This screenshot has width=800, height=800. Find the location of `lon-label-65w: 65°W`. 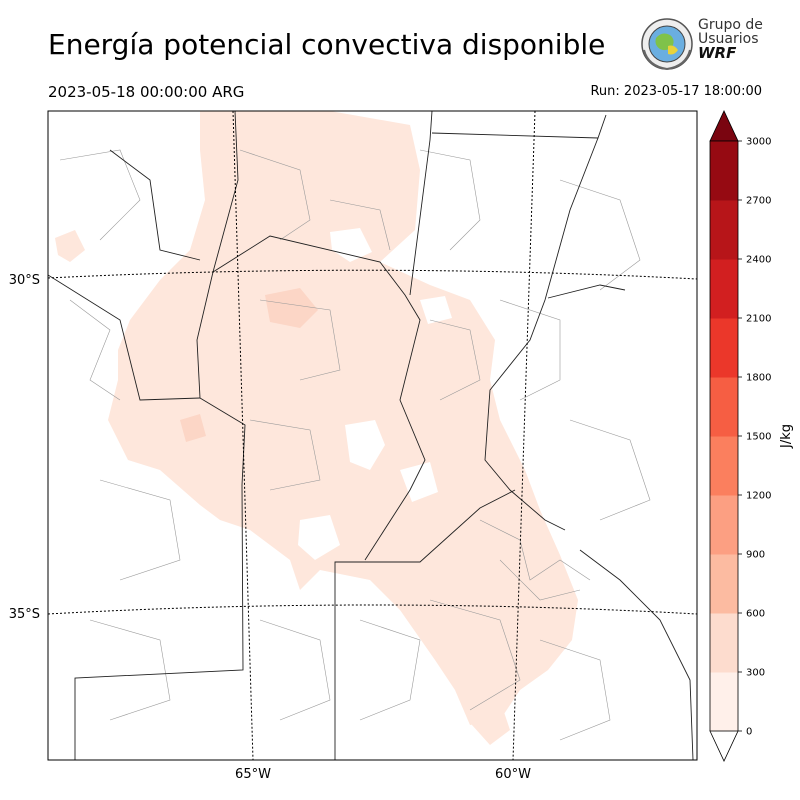

lon-label-65w: 65°W is located at coordinates (253, 774).